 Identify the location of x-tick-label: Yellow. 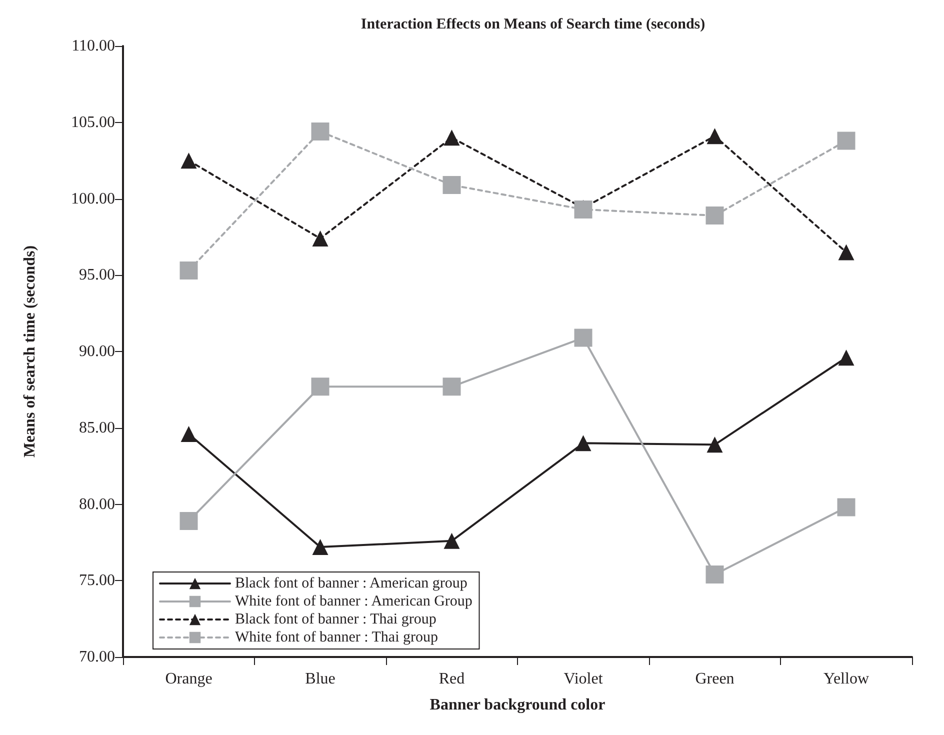
(847, 679).